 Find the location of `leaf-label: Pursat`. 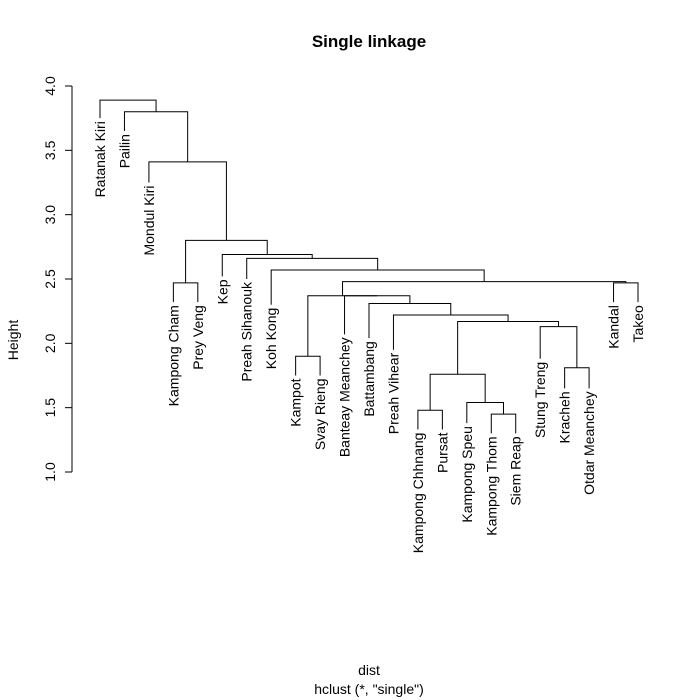

leaf-label: Pursat is located at coordinates (442, 452).